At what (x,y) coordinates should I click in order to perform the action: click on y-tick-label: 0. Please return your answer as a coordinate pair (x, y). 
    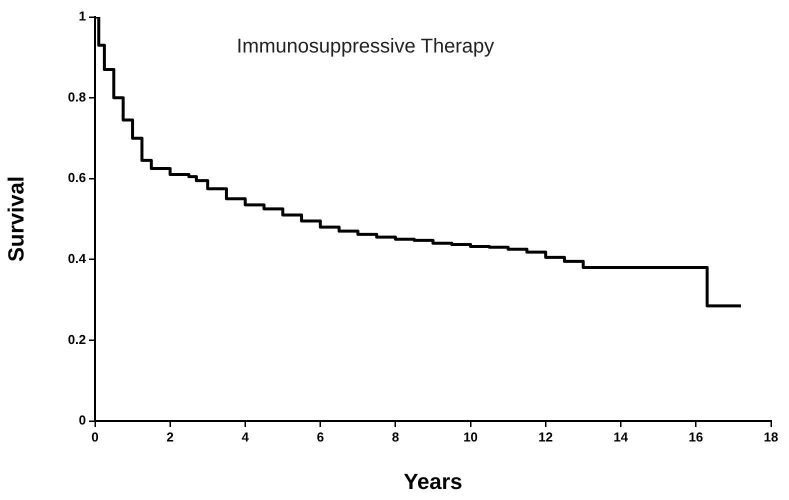
    Looking at the image, I should click on (82, 420).